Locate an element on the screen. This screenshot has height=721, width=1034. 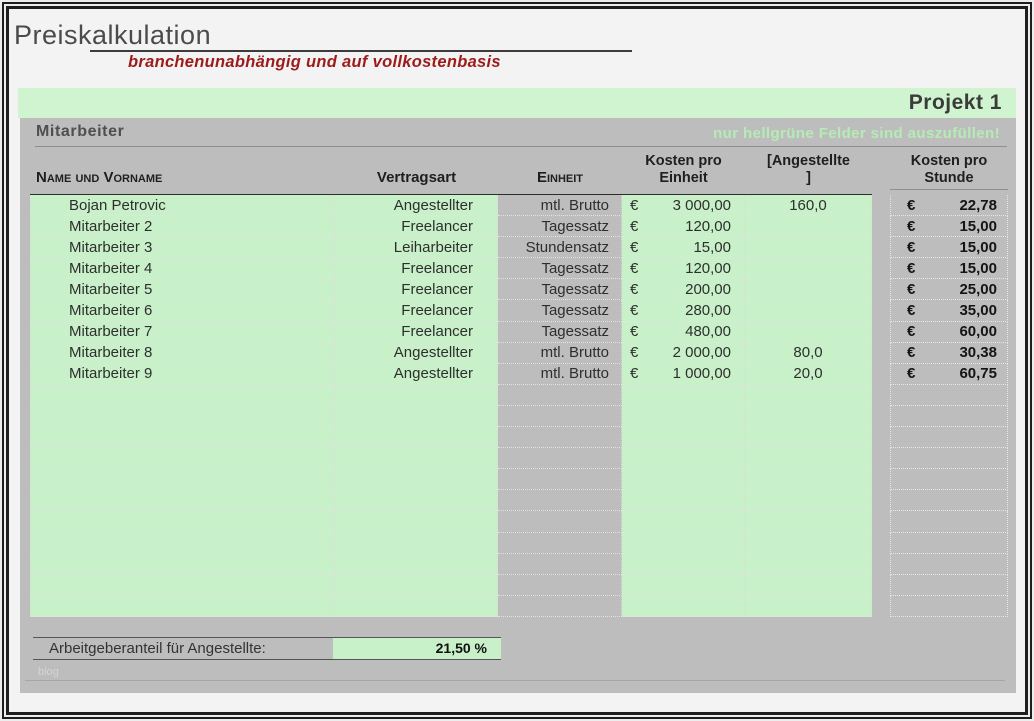
column-gap is located at coordinates (881, 479).